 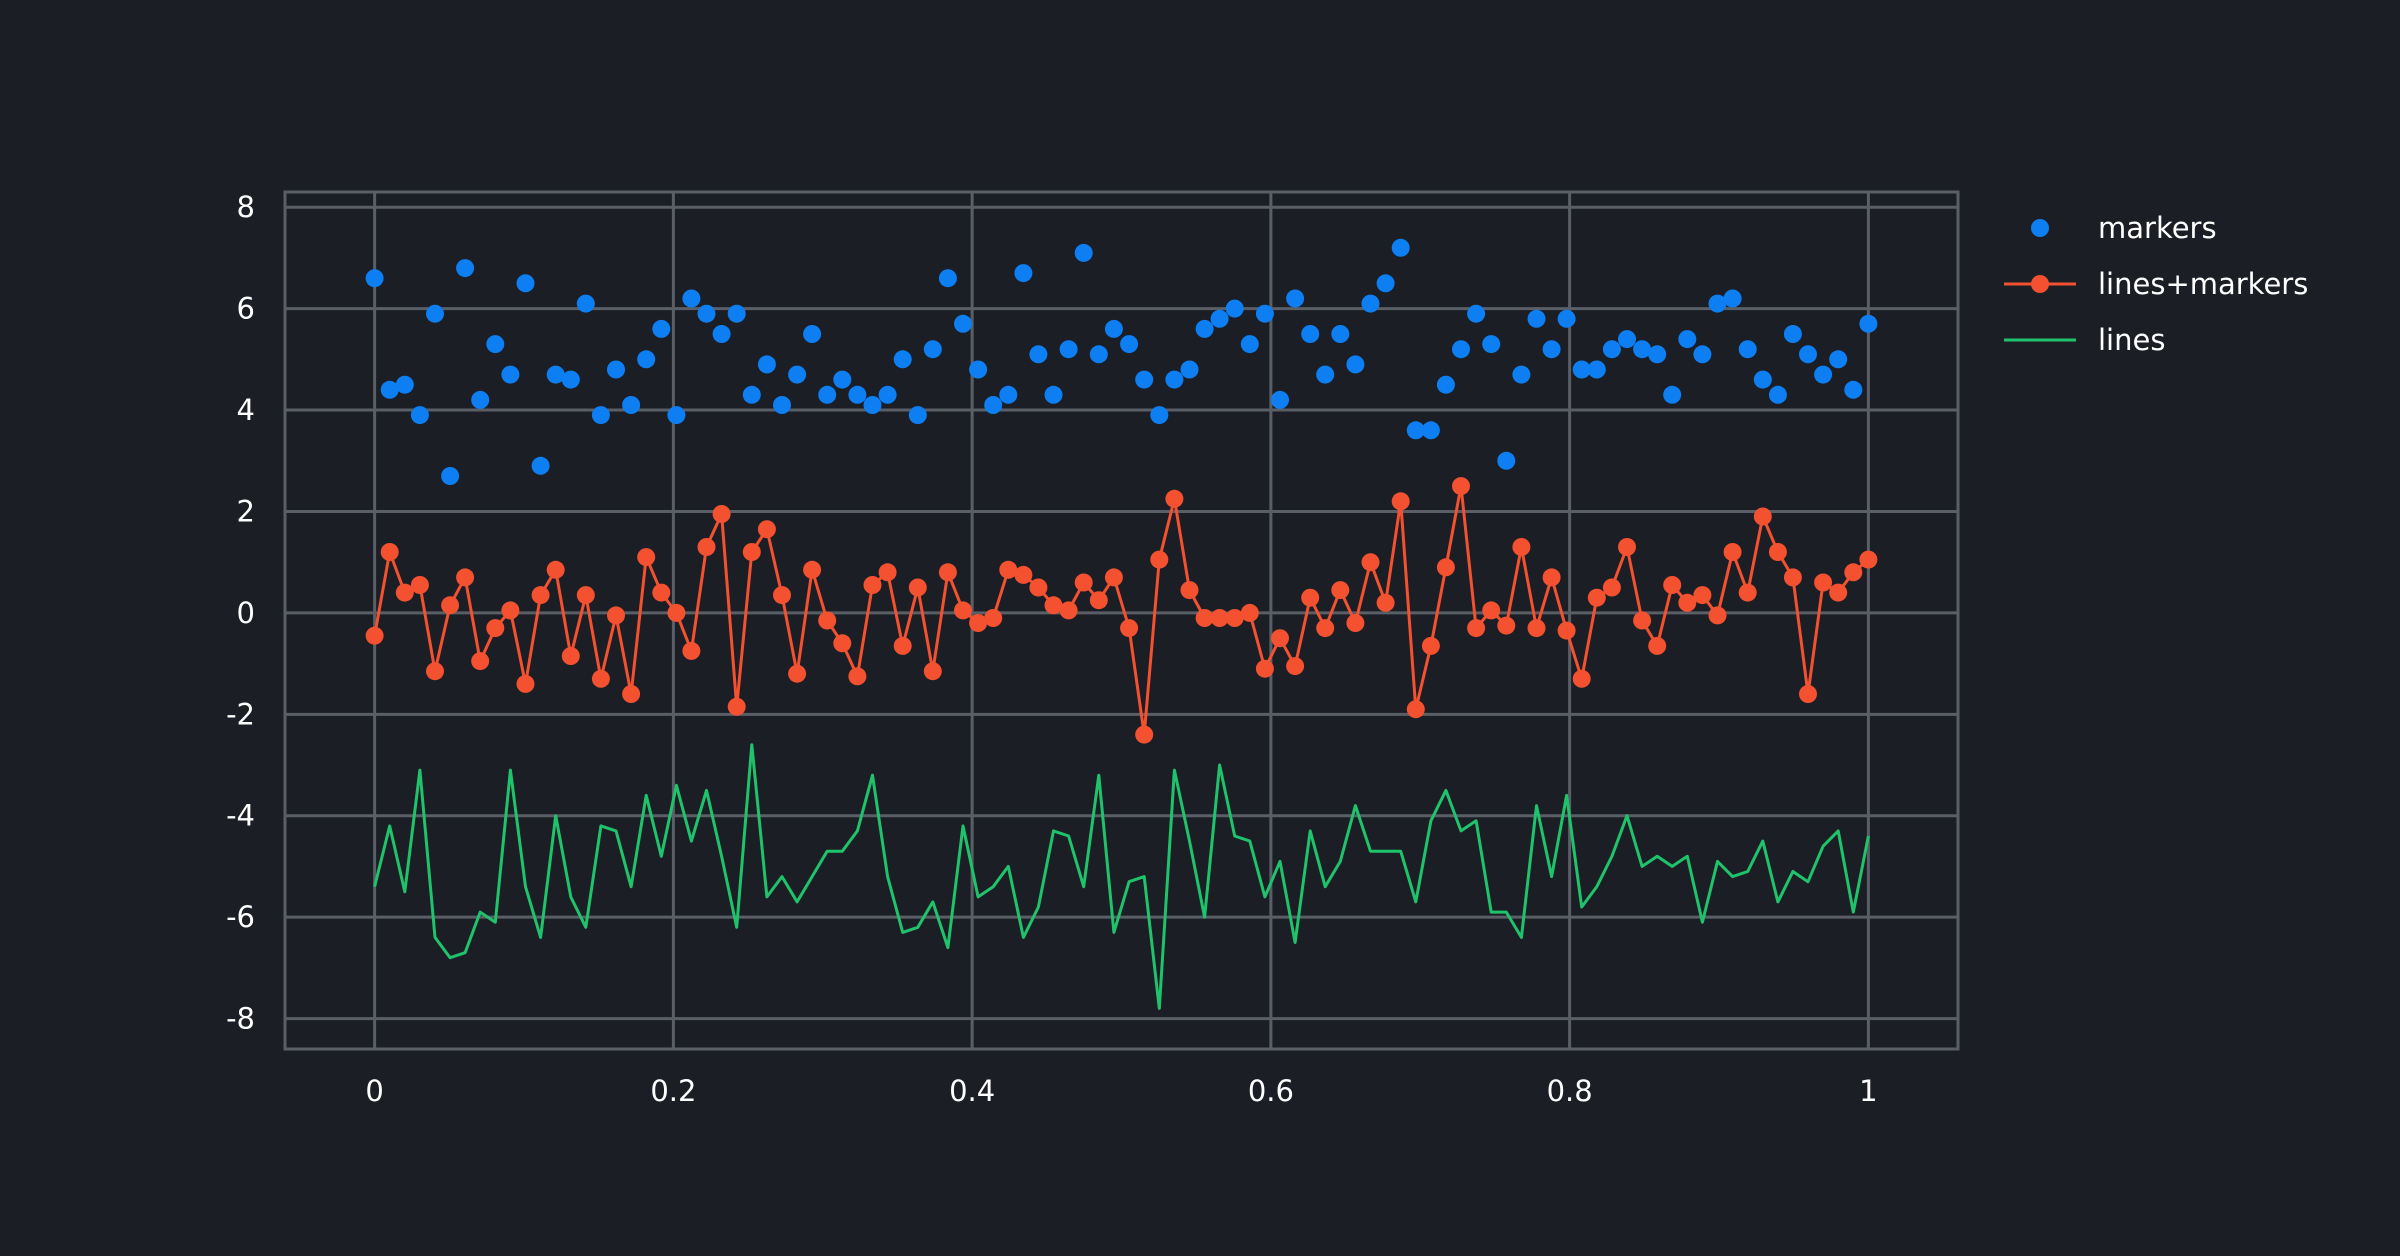 What do you see at coordinates (374, 1091) in the screenshot?
I see `x-tick-label: 0` at bounding box center [374, 1091].